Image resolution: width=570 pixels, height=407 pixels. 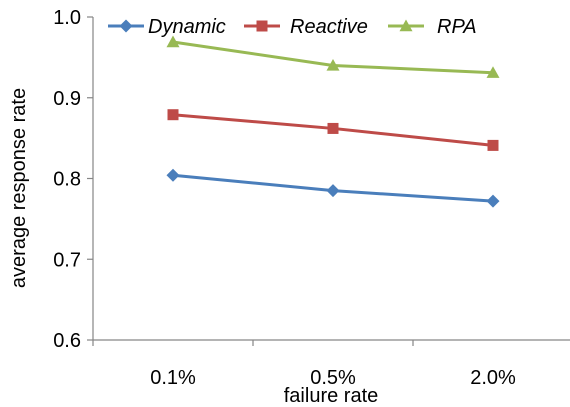 I want to click on y-tick-label: 0.6, so click(x=67, y=341).